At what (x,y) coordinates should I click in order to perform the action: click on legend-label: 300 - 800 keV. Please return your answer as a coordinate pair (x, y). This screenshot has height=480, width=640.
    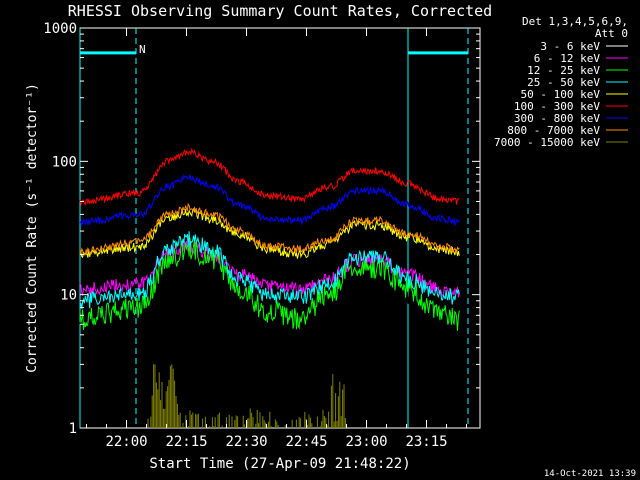
    Looking at the image, I should click on (557, 118).